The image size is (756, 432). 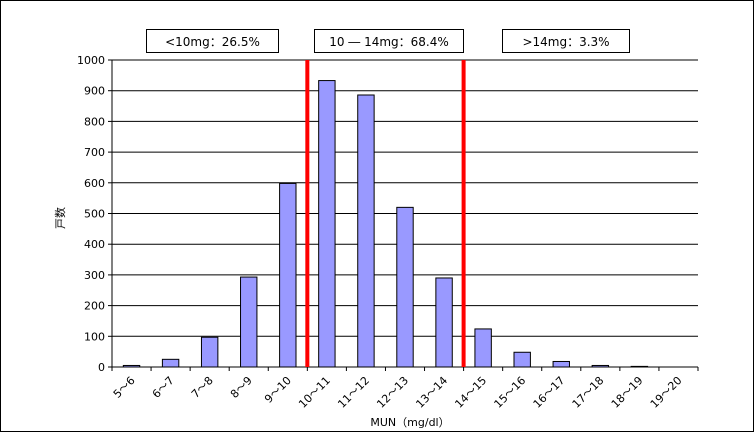 What do you see at coordinates (163, 387) in the screenshot?
I see `x-tick-label: 6～7` at bounding box center [163, 387].